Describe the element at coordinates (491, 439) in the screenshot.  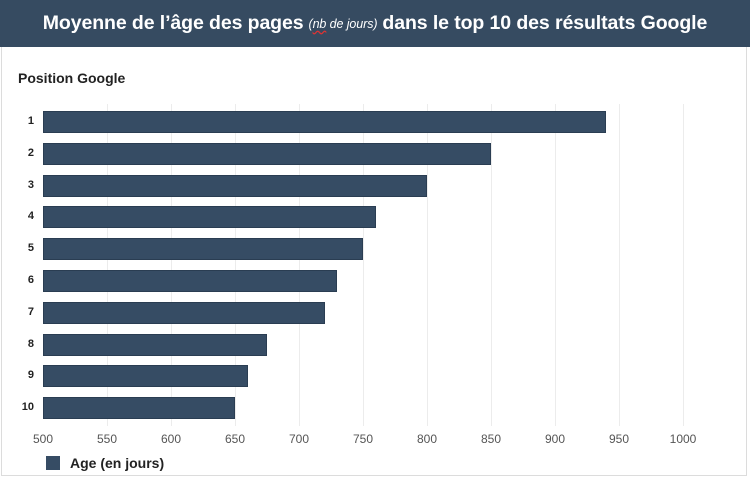
I see `x-tick-label: 850` at that location.